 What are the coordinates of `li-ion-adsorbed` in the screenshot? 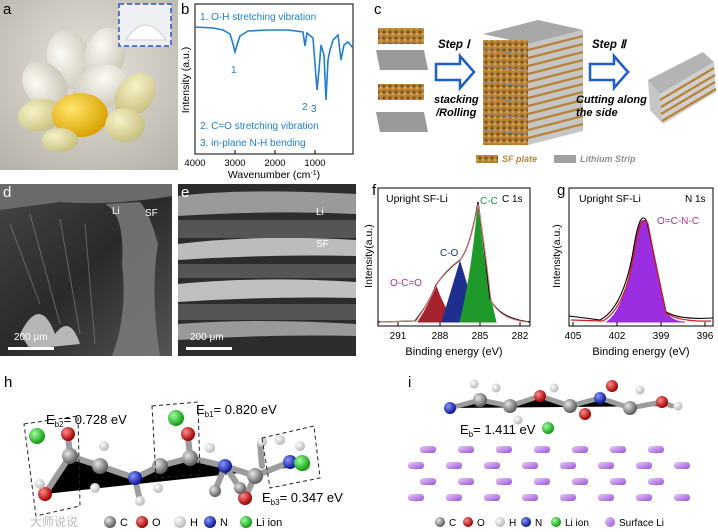 It's located at (548, 428).